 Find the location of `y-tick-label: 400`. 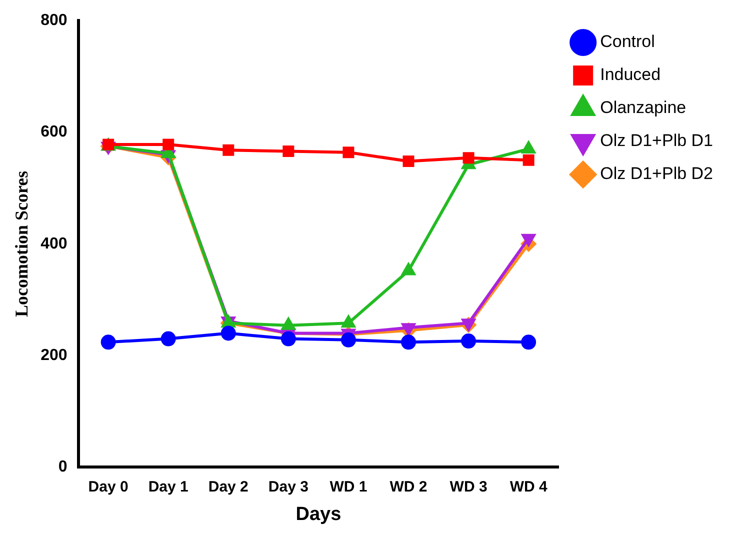

y-tick-label: 400 is located at coordinates (54, 243).